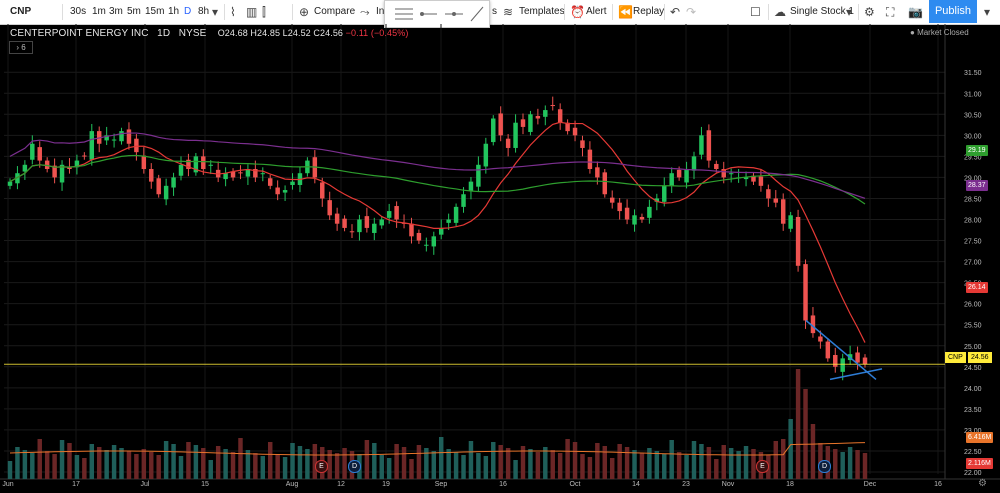  Describe the element at coordinates (78, 11) in the screenshot. I see `interval-30s: 30s` at that location.